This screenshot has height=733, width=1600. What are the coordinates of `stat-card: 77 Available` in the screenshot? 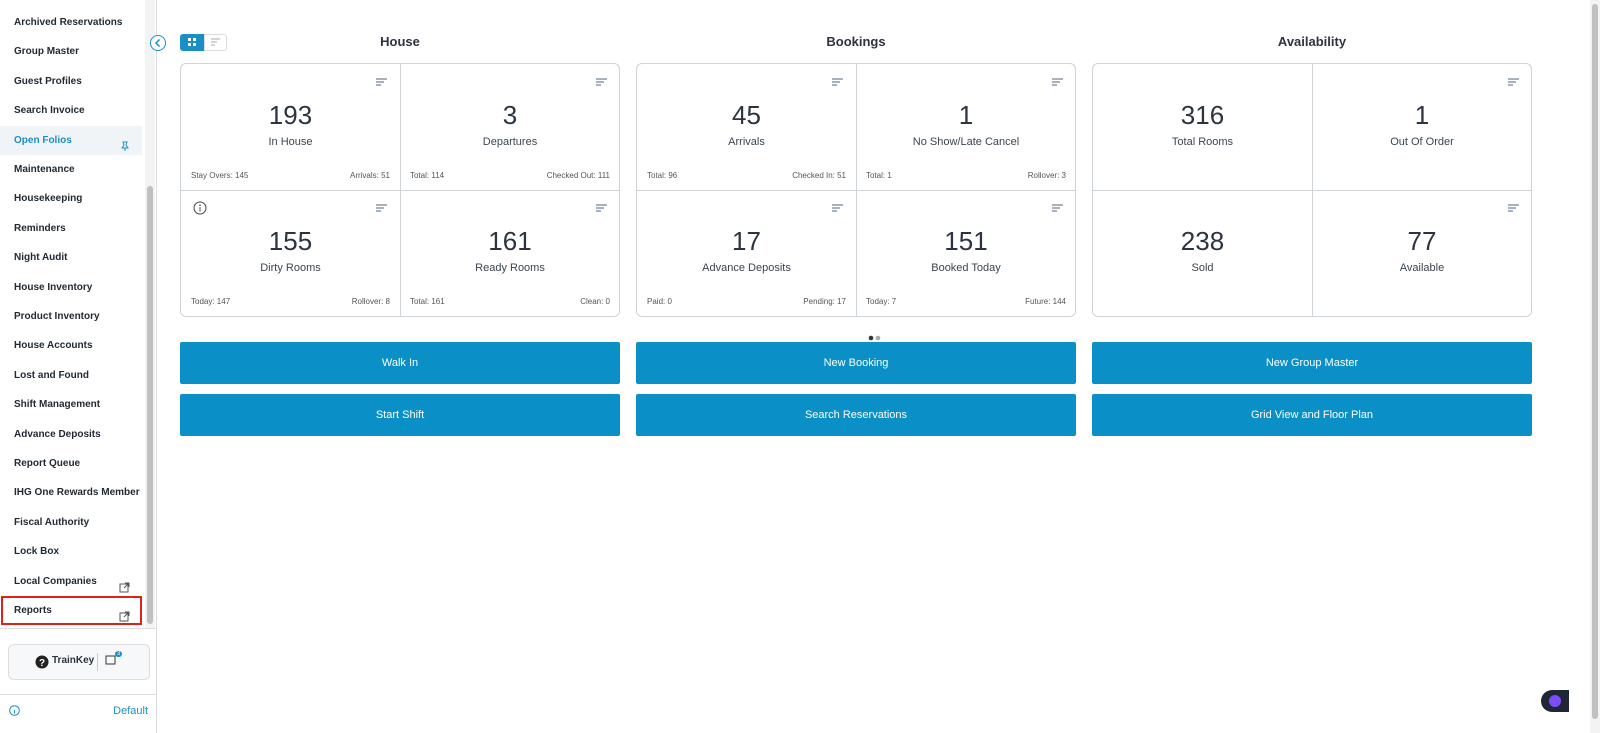 It's located at (1421, 253).